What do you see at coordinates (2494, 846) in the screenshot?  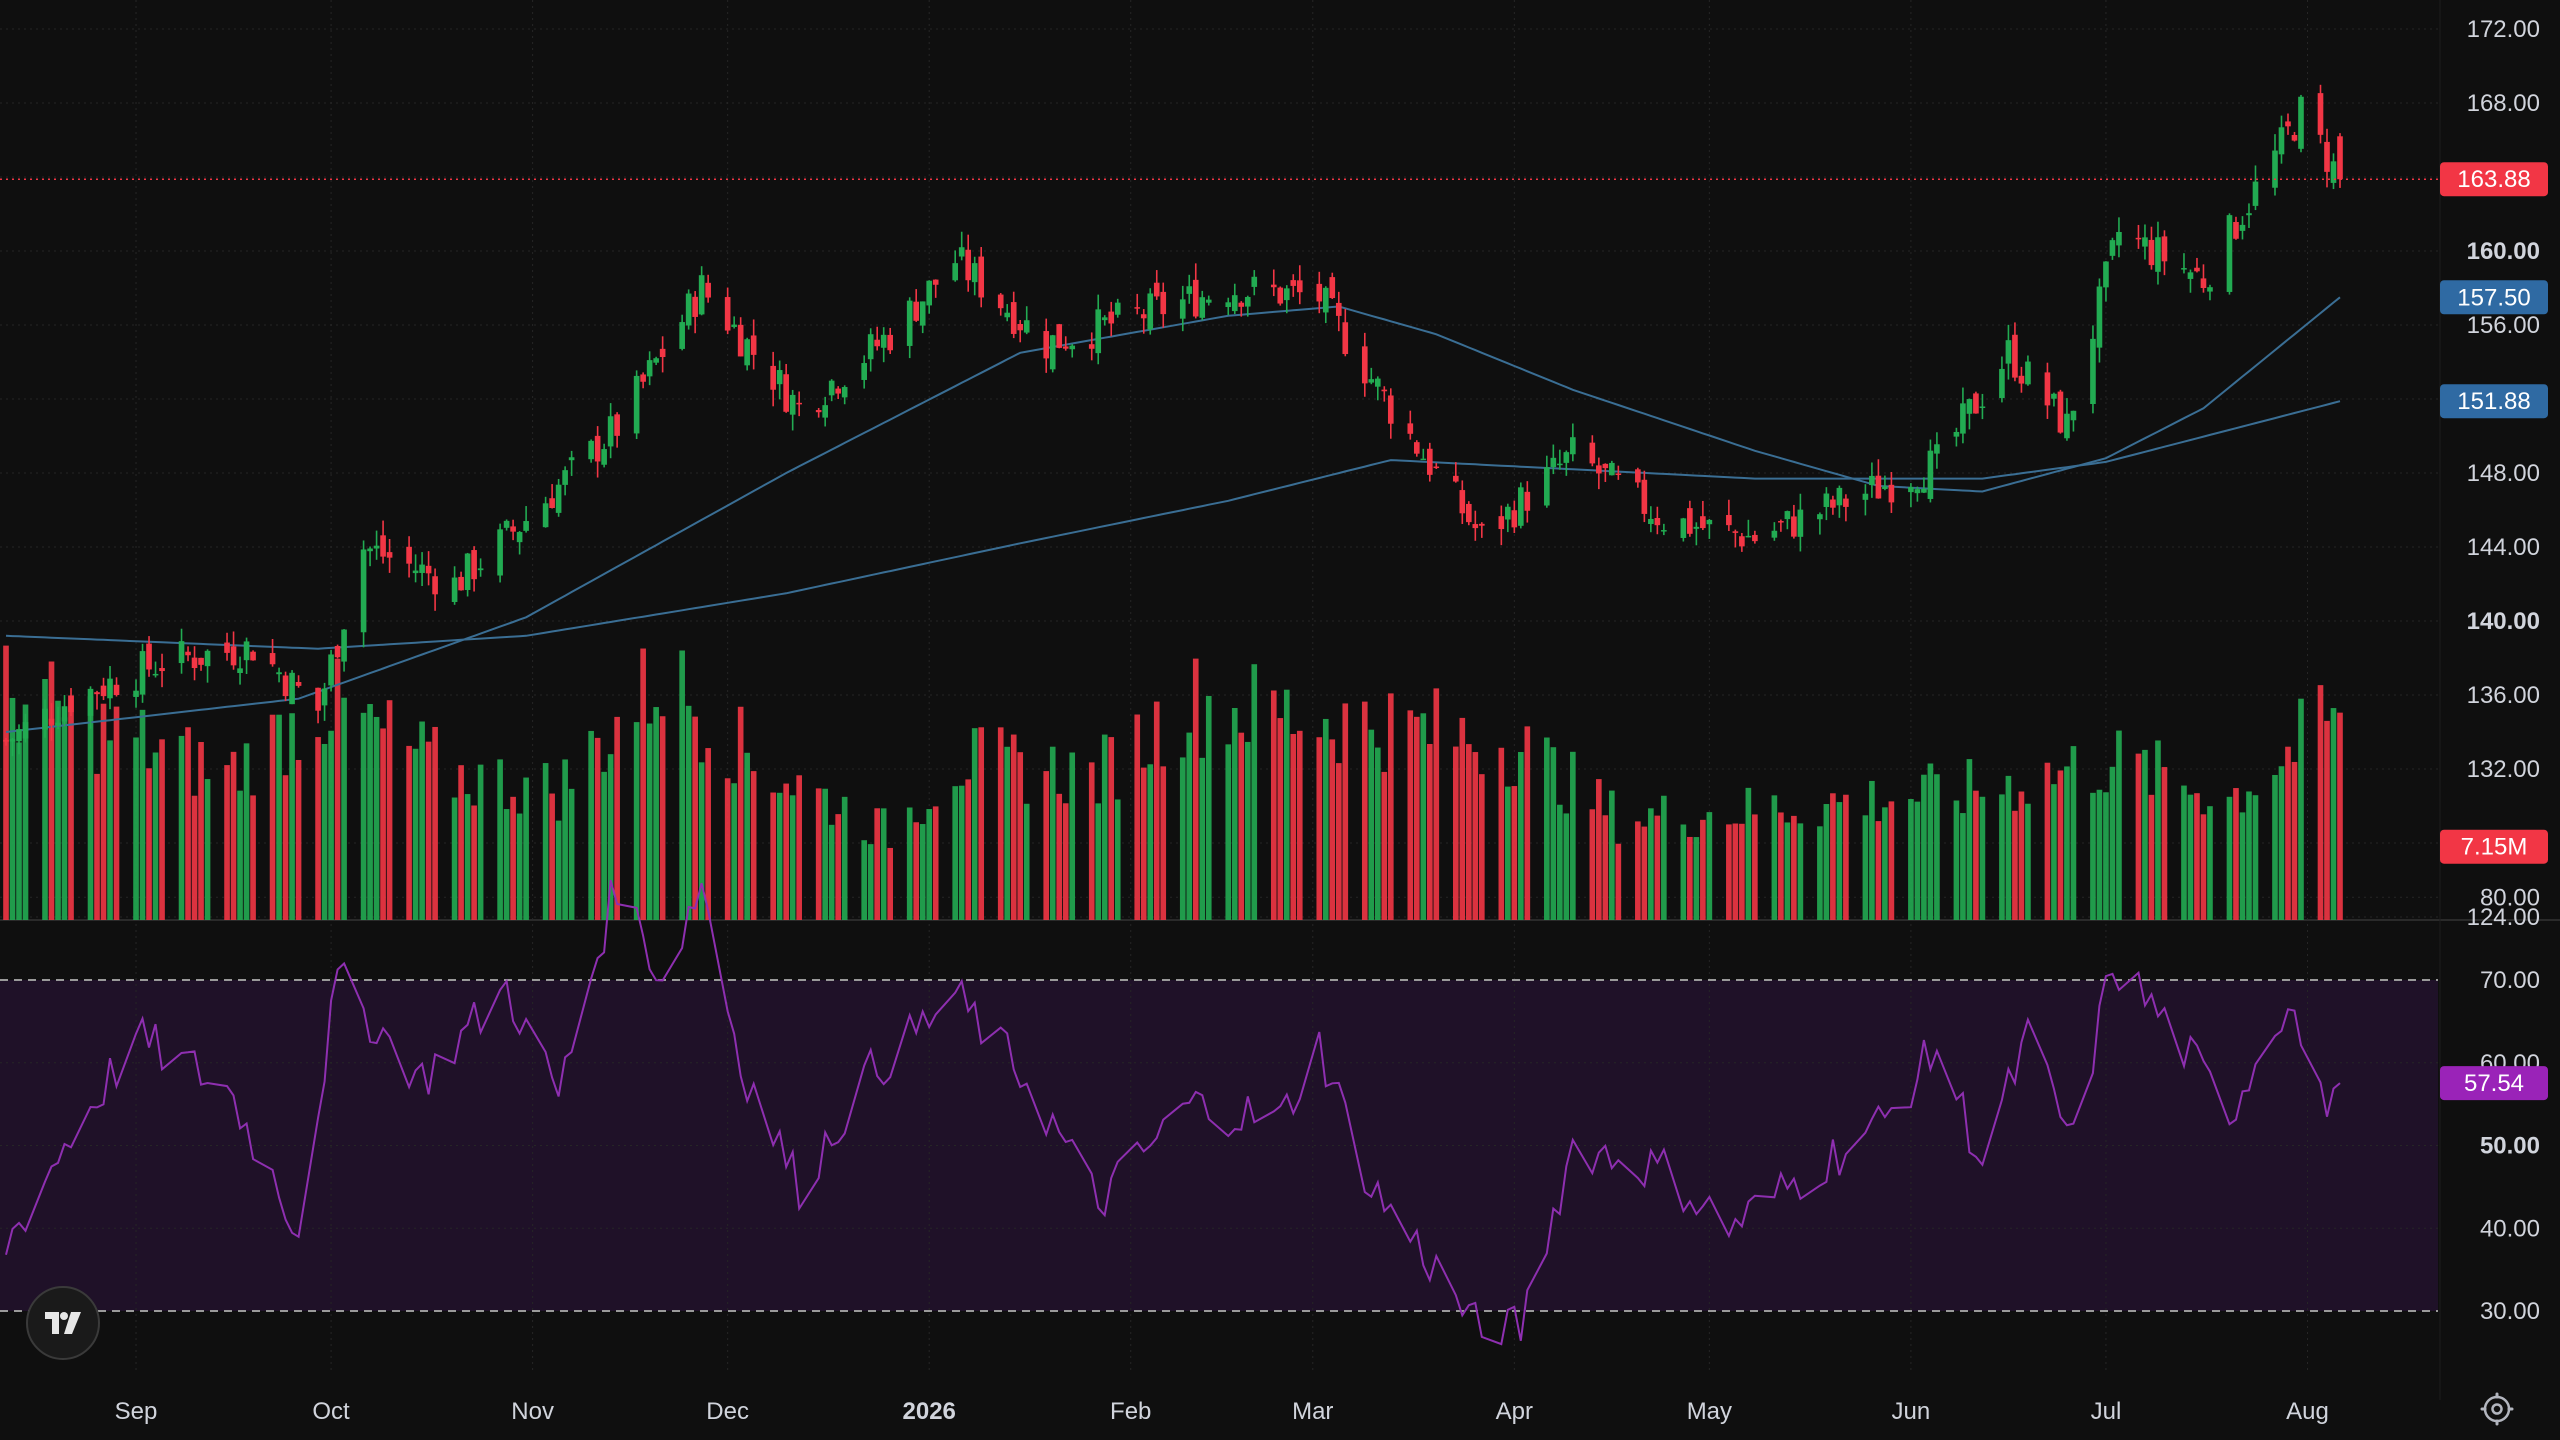 I see `volume-tag: 7.15M` at bounding box center [2494, 846].